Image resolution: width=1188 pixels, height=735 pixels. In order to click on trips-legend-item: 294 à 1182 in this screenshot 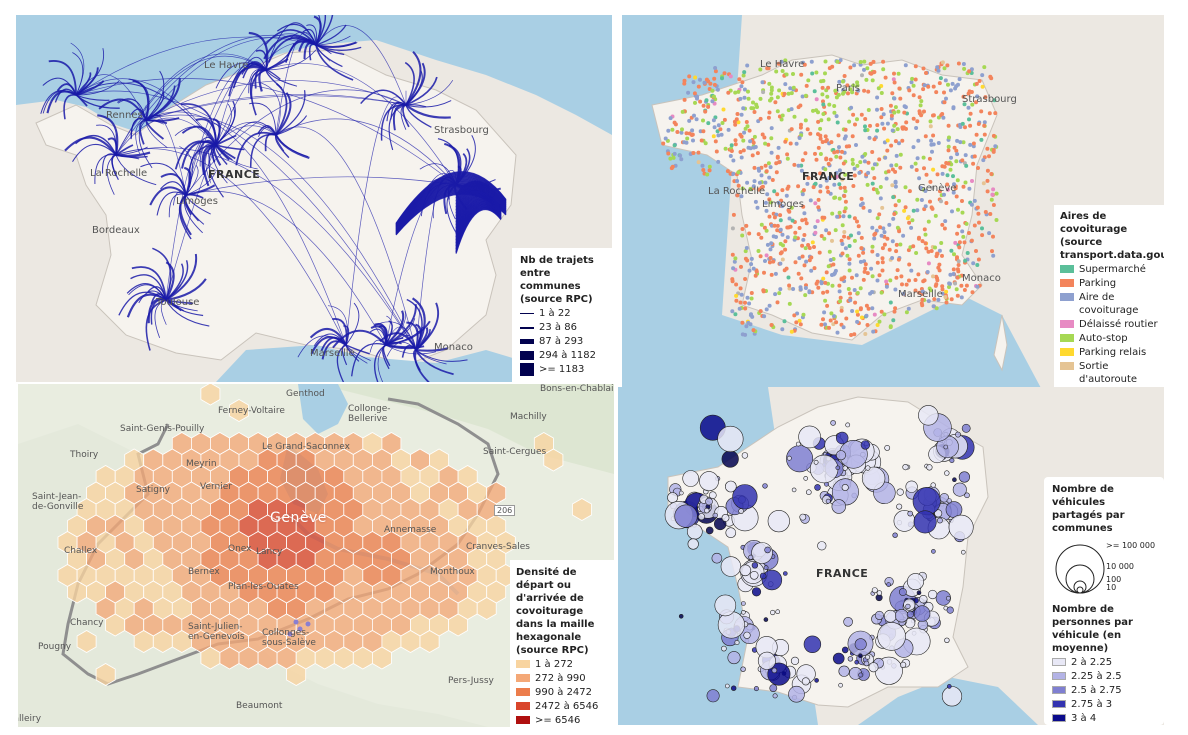, I will do `click(562, 355)`.